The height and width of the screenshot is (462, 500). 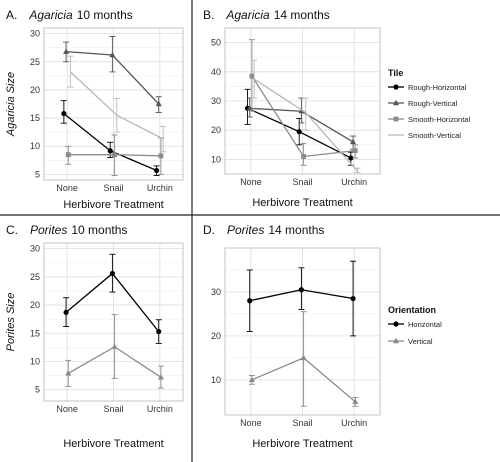 I want to click on panel-letter: D., so click(x=209, y=230).